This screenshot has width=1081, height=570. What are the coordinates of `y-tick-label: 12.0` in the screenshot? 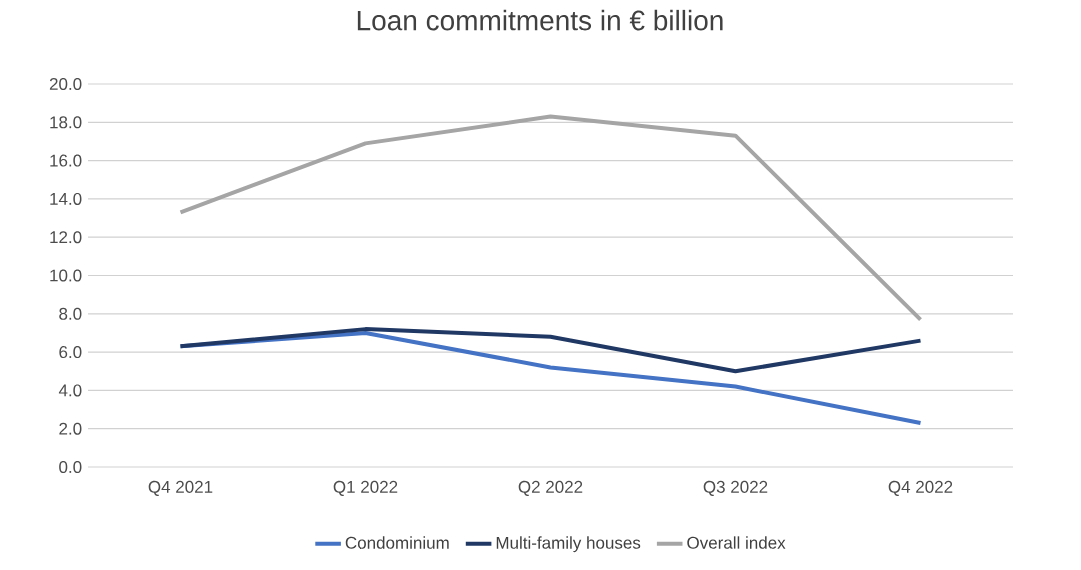 It's located at (66, 237).